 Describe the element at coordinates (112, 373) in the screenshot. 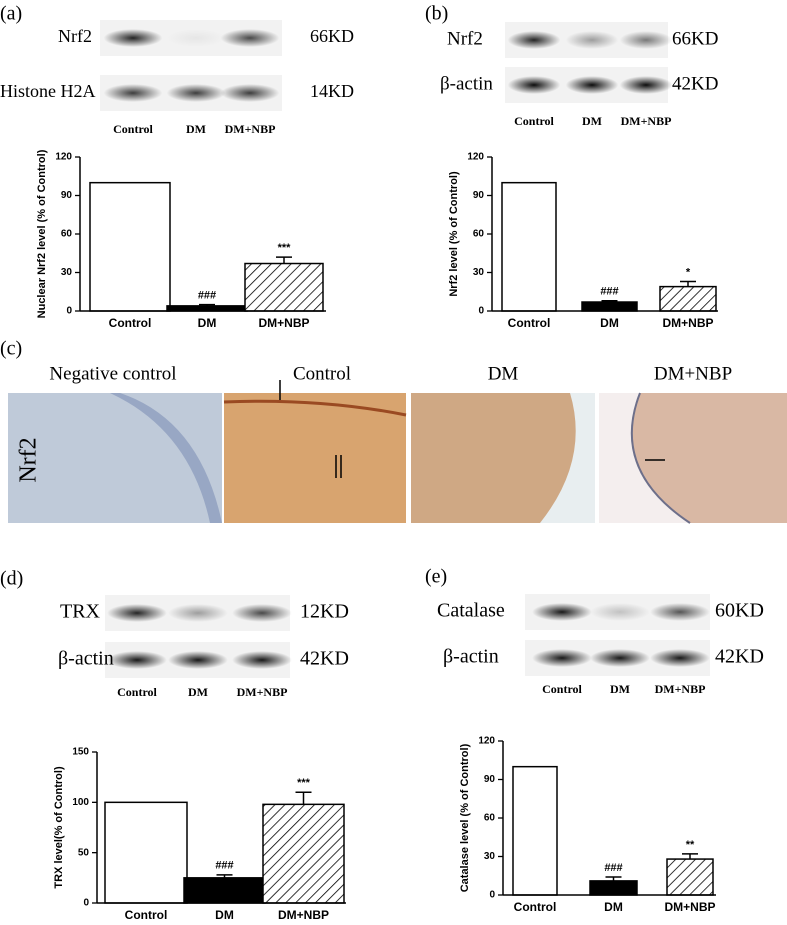

I see `column-label: Negative control` at that location.